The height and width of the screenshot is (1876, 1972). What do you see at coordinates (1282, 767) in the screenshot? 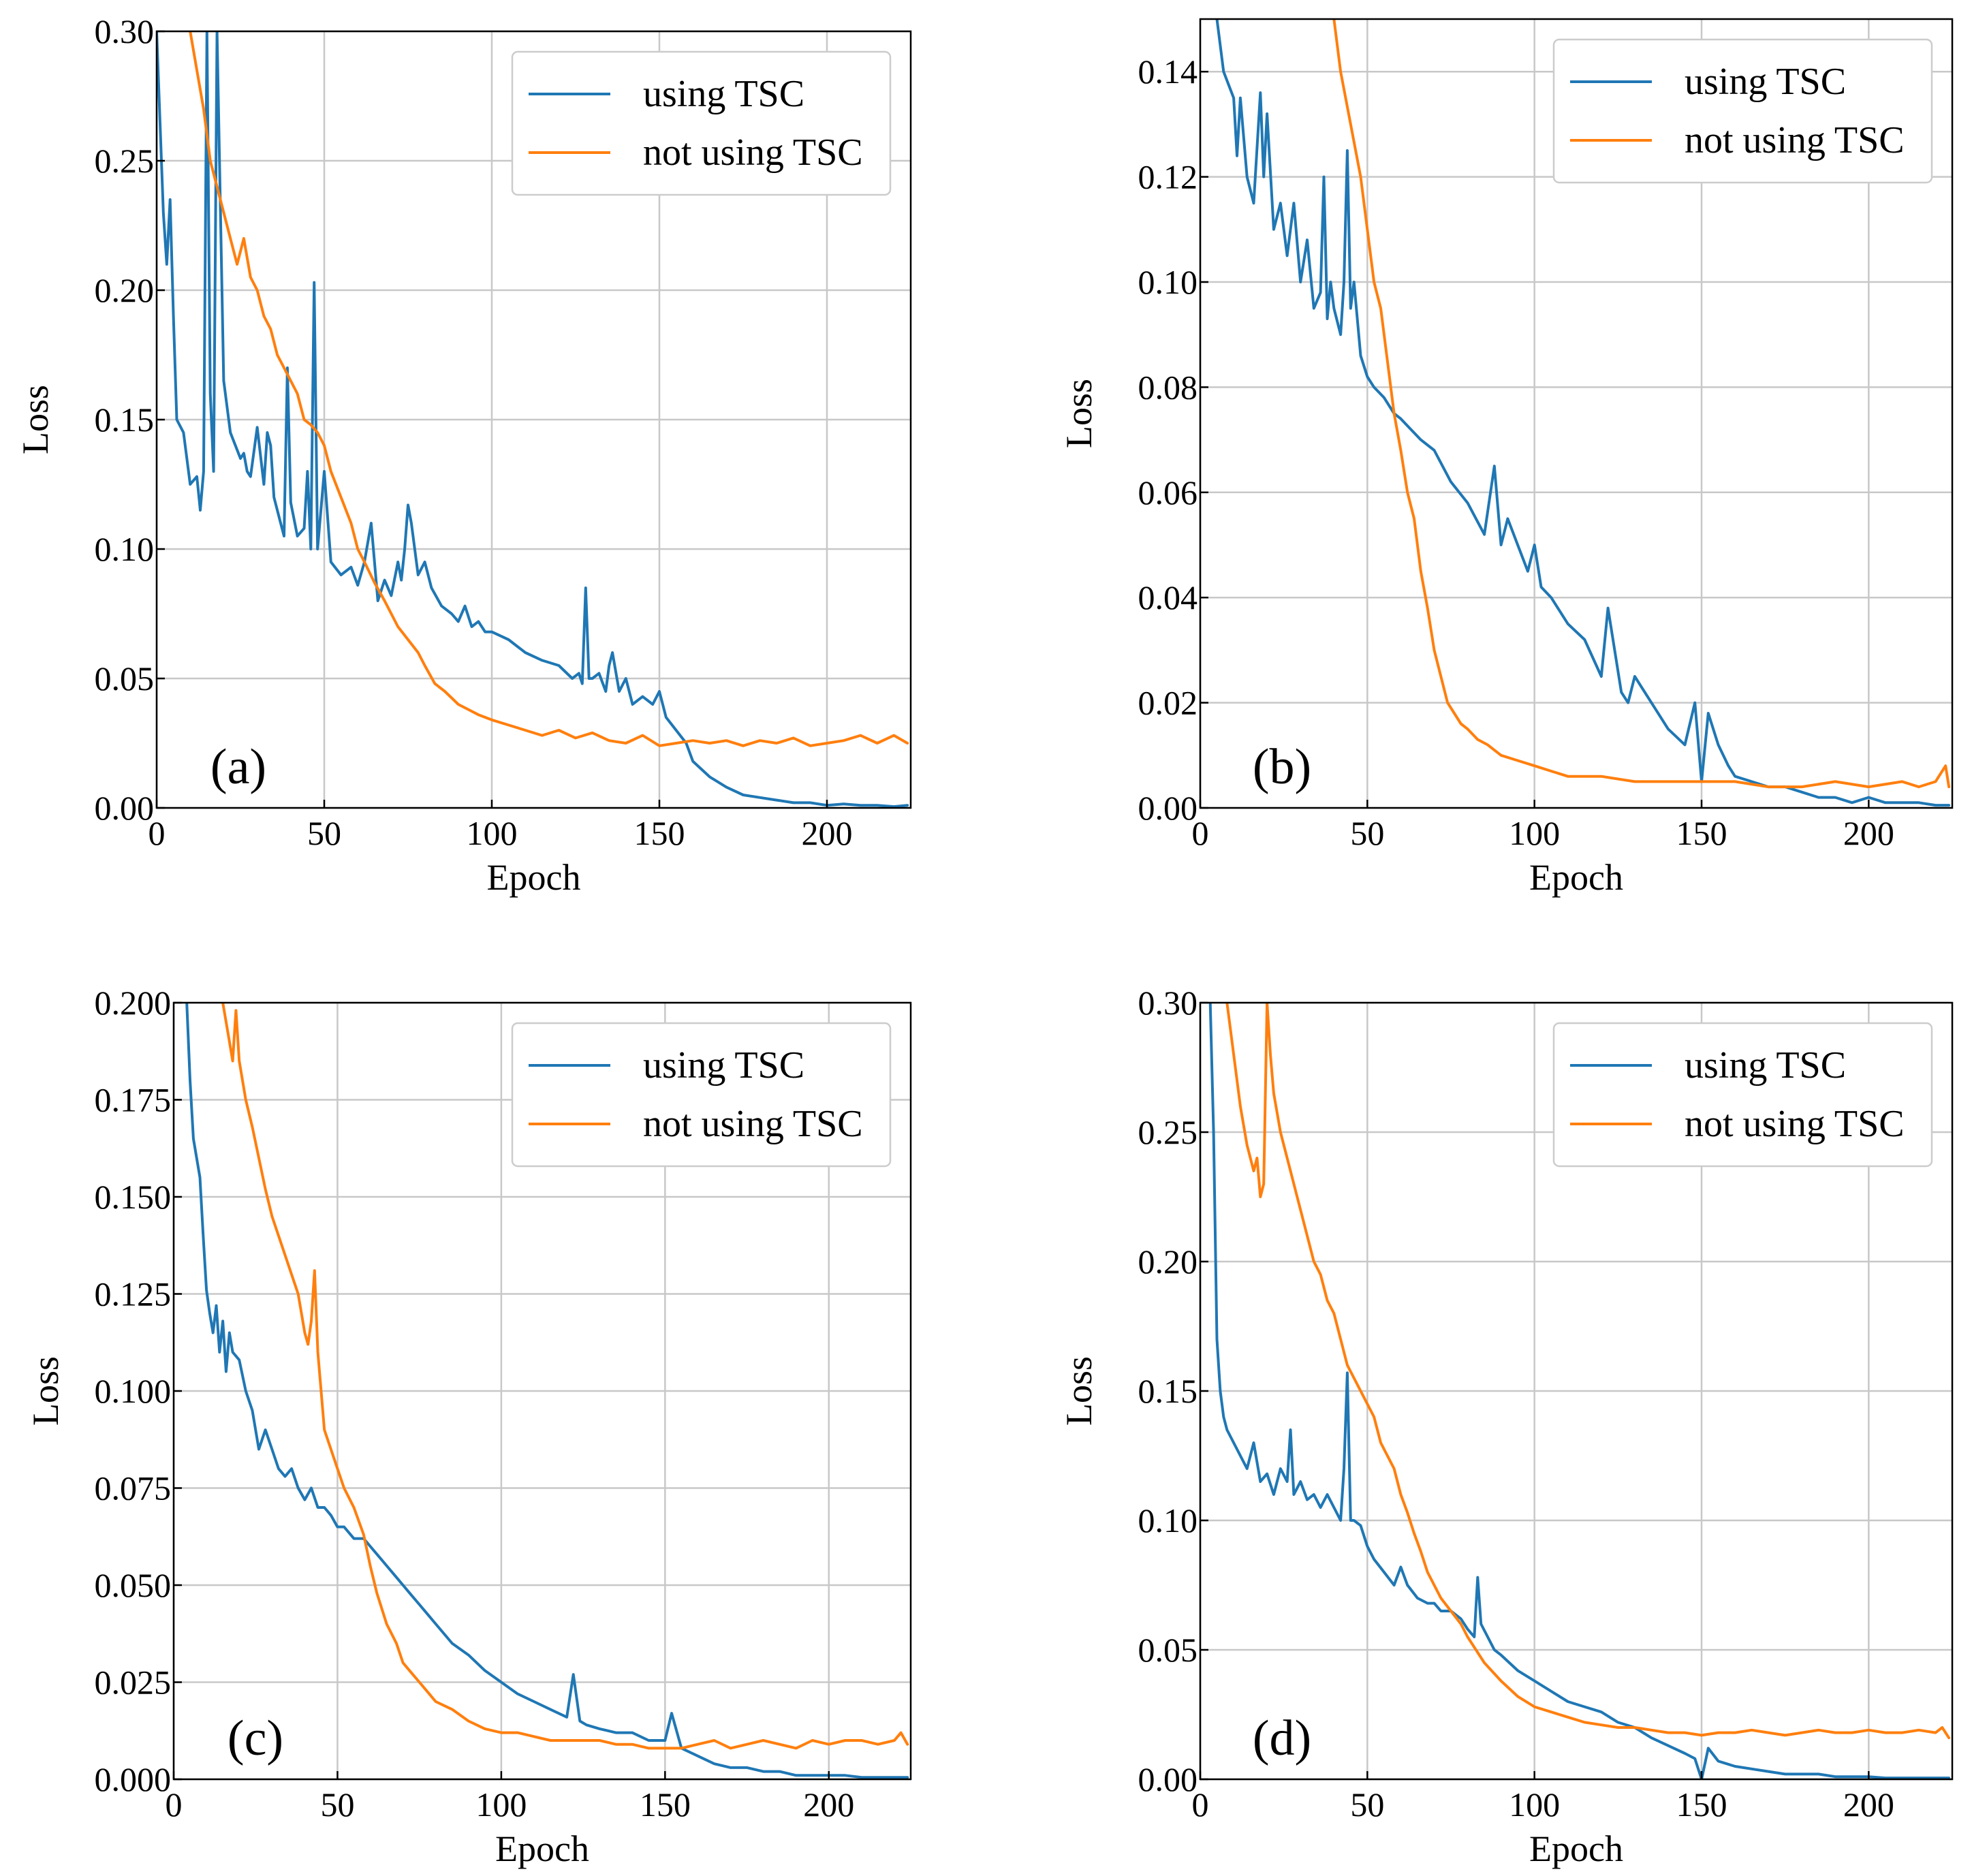
I see `panel-label: (b)` at bounding box center [1282, 767].